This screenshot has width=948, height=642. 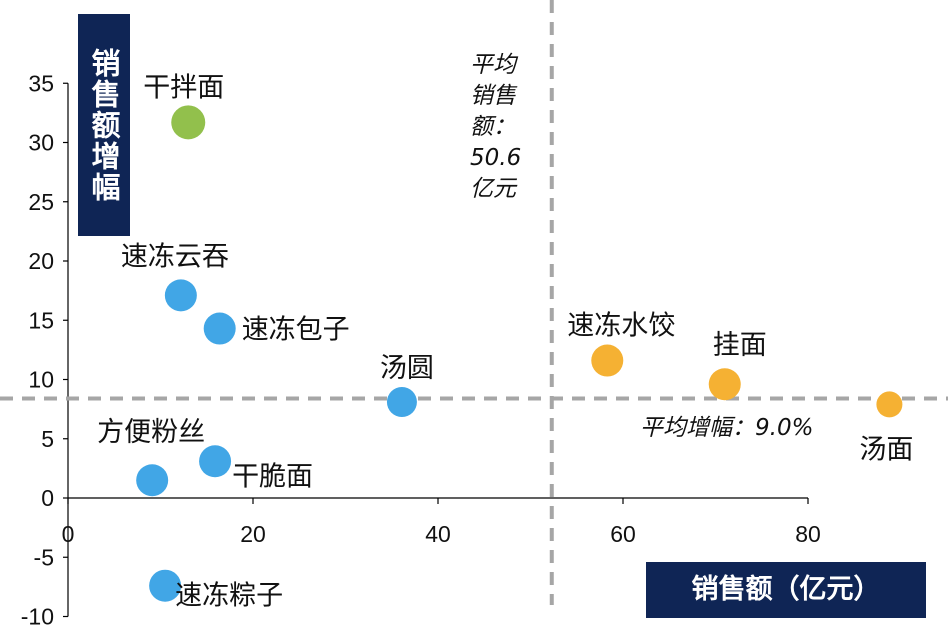 I want to click on y-tick-label: 15, so click(x=41, y=320).